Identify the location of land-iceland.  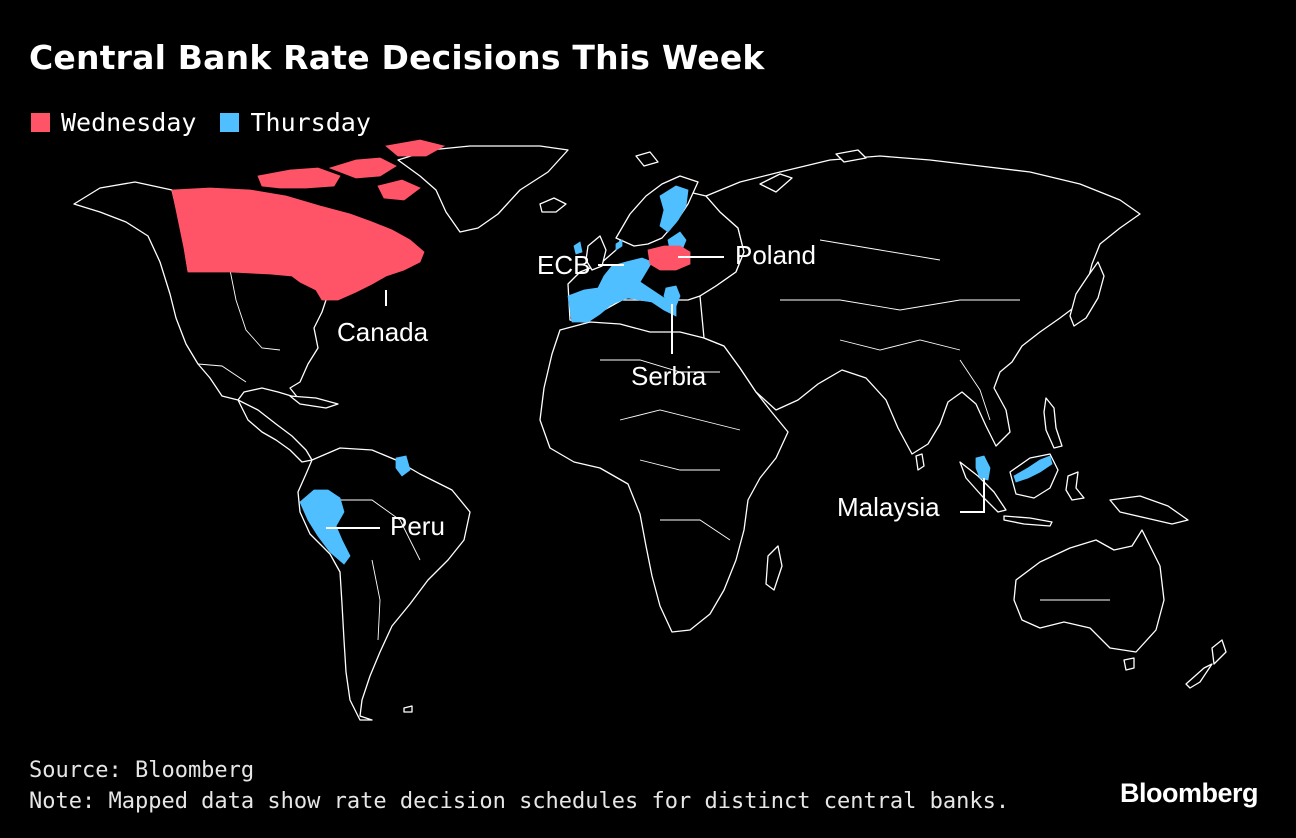
(553, 205).